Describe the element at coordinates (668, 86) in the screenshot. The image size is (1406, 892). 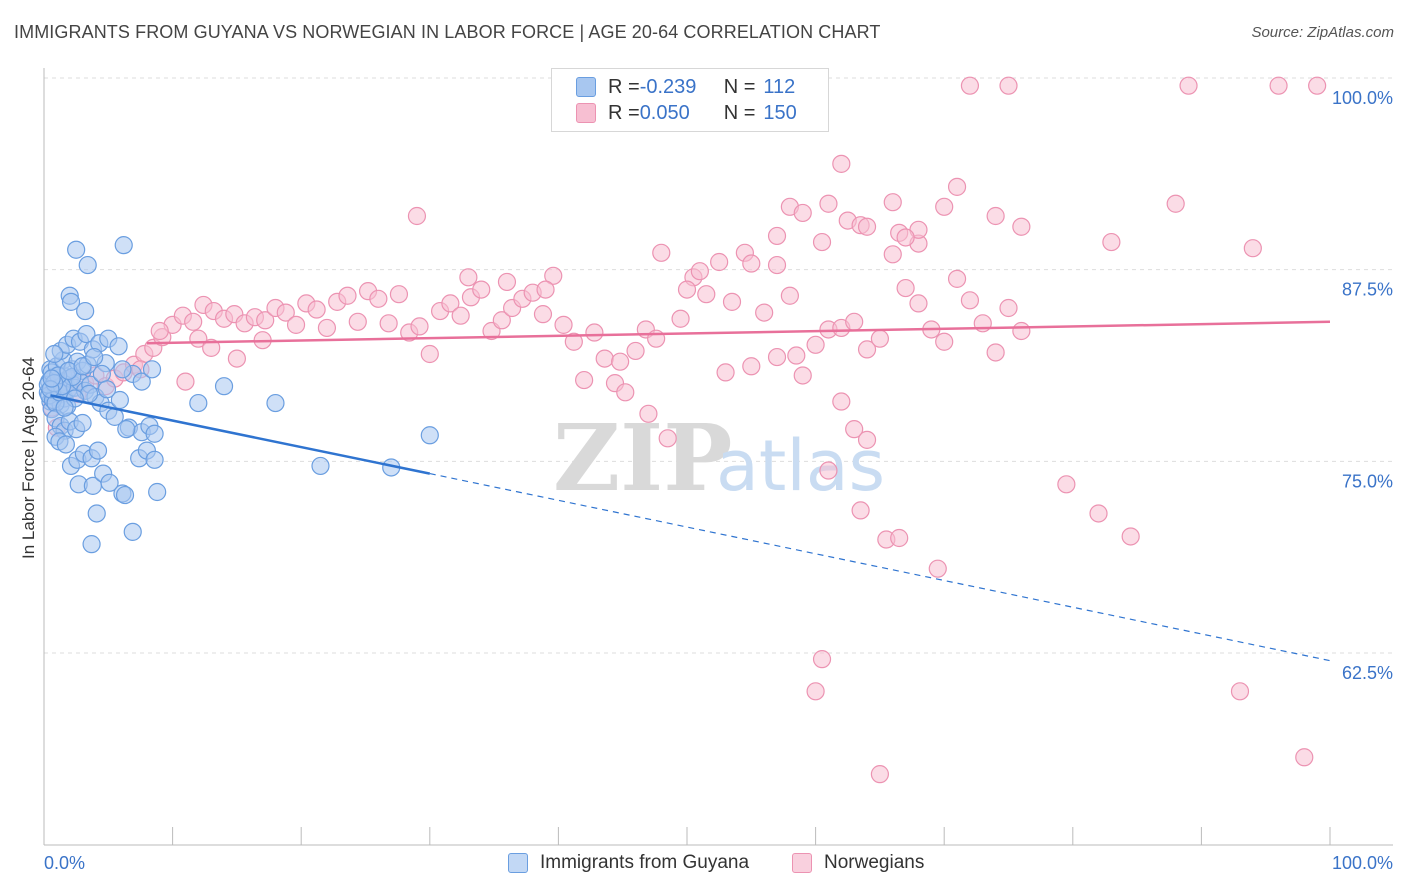
I see `r-value: -0.239` at that location.